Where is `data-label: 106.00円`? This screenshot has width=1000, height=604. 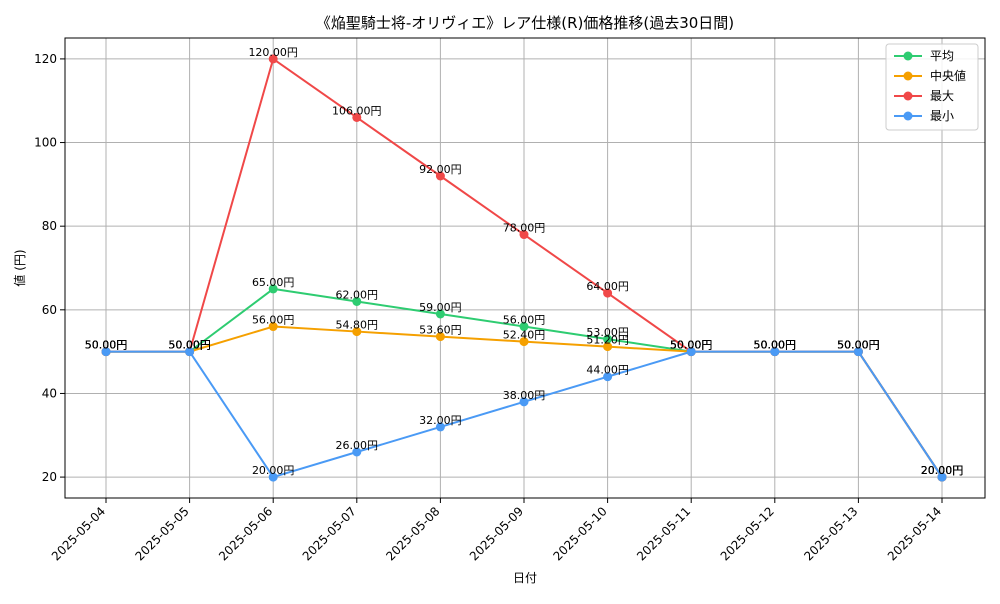 data-label: 106.00円 is located at coordinates (357, 110).